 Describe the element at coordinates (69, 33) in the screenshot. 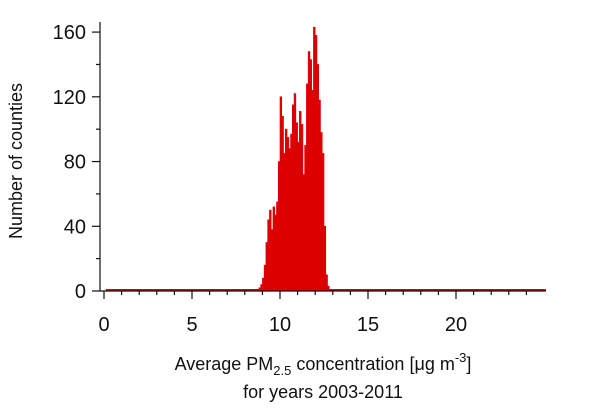

I see `y-tick-label-160: 160` at that location.